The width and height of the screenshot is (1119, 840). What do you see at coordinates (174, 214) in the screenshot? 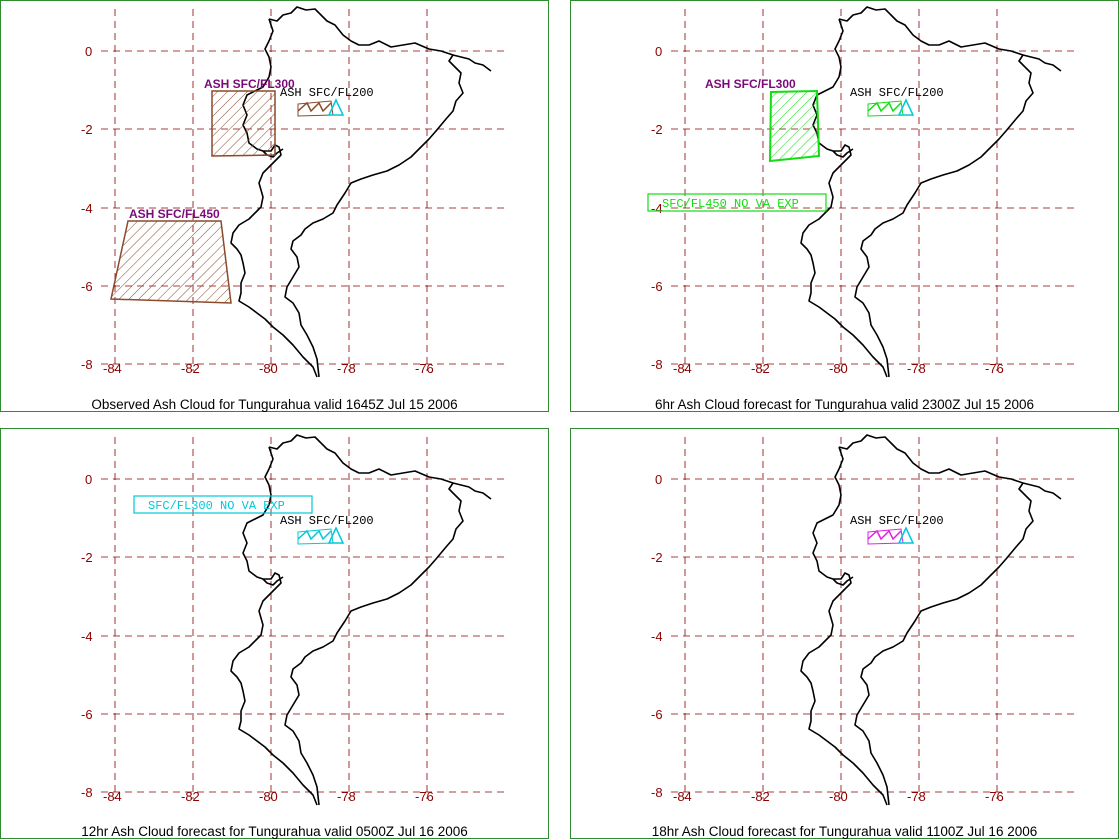
I see `label-ash-fl450: ASH SFC/FL450` at bounding box center [174, 214].